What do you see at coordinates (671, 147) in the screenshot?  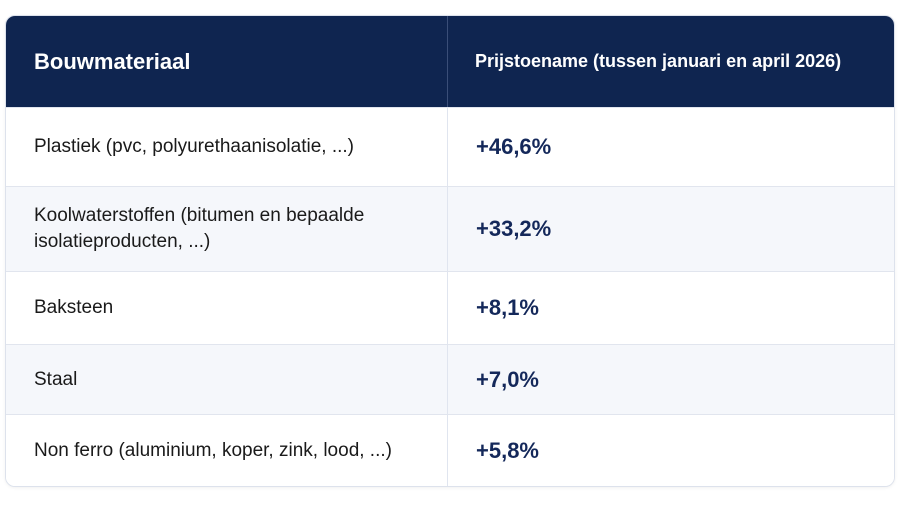 I see `price-cell: +46,6%` at bounding box center [671, 147].